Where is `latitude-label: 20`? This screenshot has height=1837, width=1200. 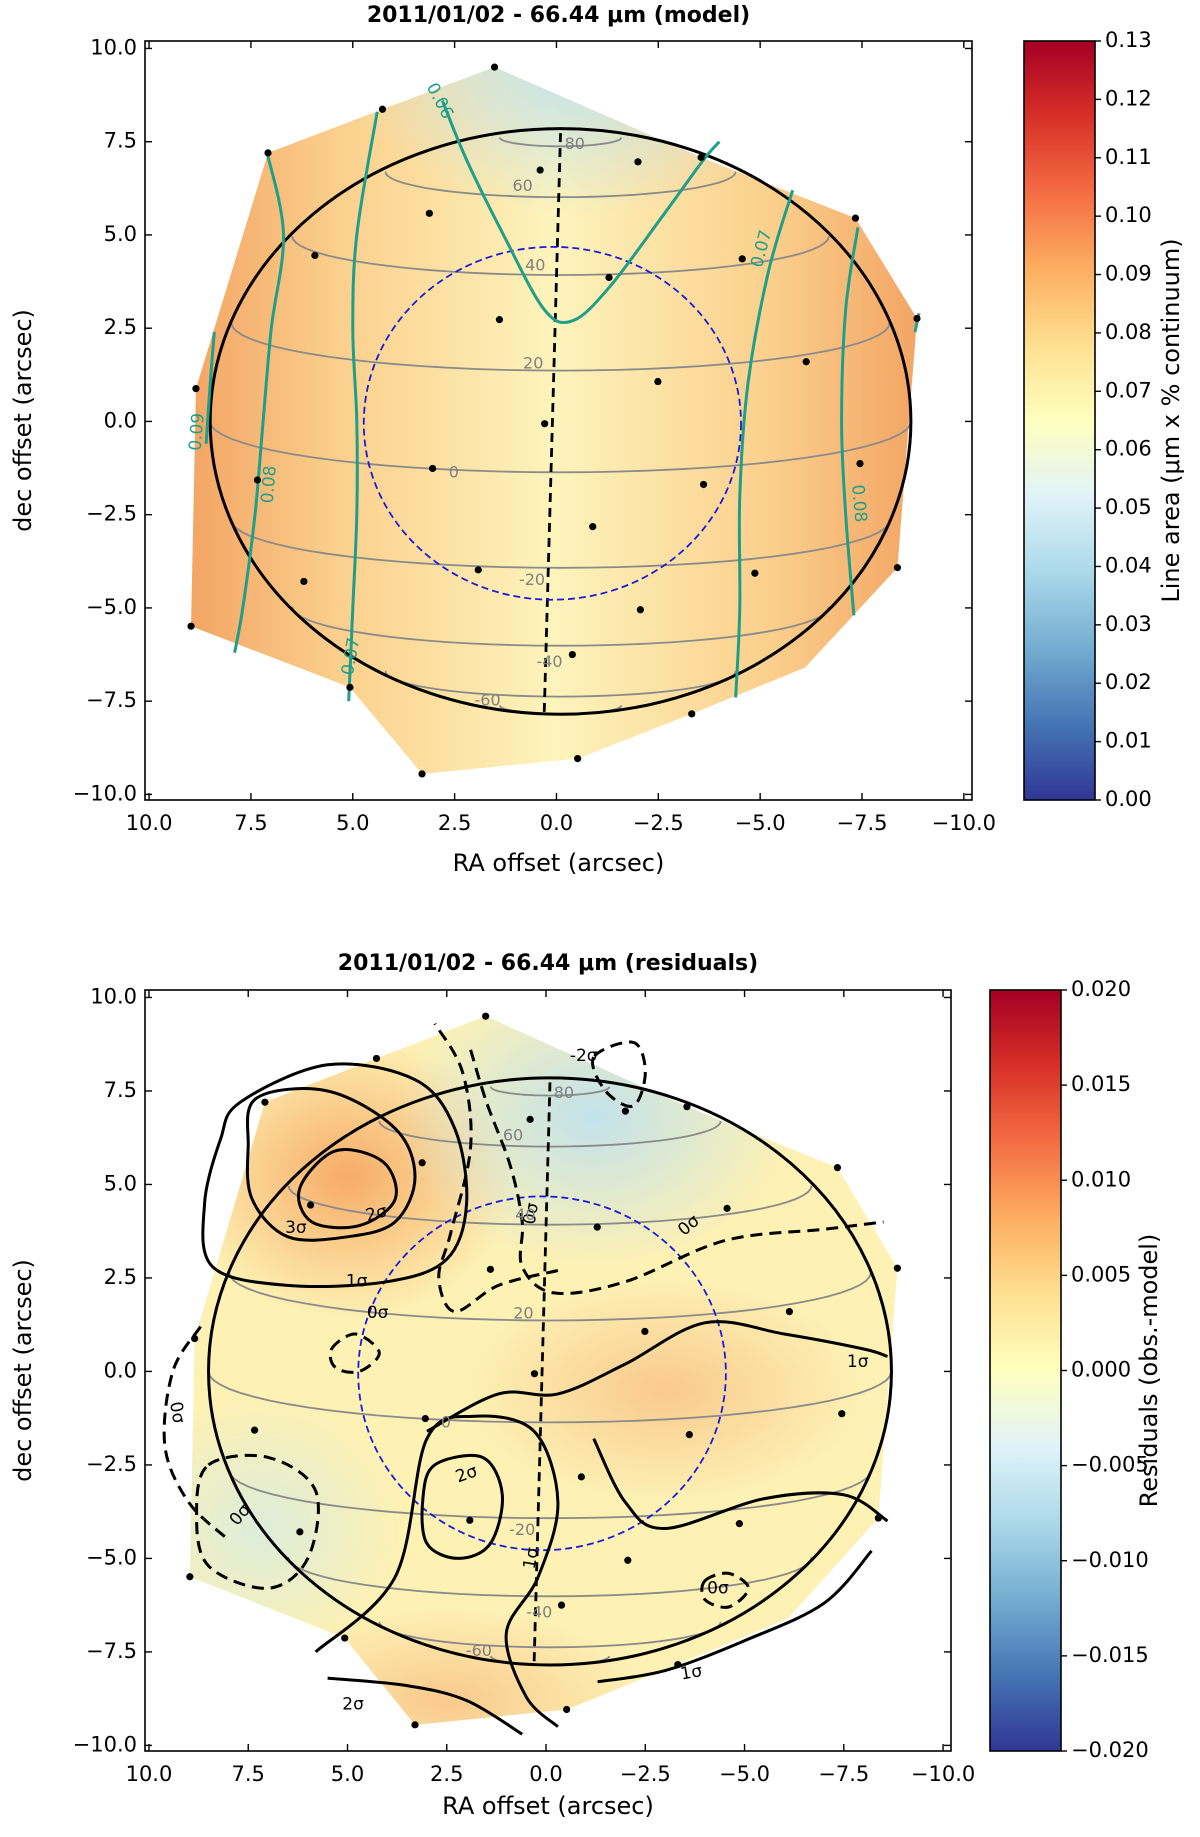 latitude-label: 20 is located at coordinates (523, 1312).